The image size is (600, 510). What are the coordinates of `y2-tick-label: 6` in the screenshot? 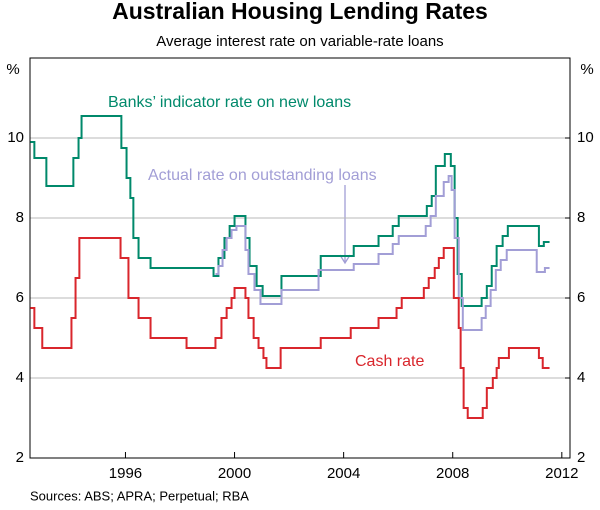 It's located at (581, 297).